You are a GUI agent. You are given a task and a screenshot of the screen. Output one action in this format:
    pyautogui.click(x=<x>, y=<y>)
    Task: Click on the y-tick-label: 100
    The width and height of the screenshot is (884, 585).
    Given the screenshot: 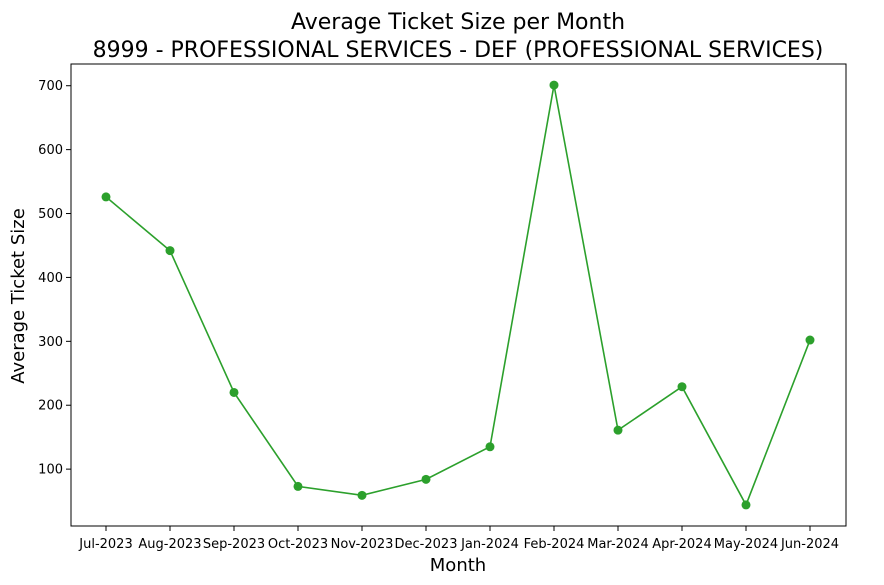 What is the action you would take?
    pyautogui.click(x=50, y=470)
    